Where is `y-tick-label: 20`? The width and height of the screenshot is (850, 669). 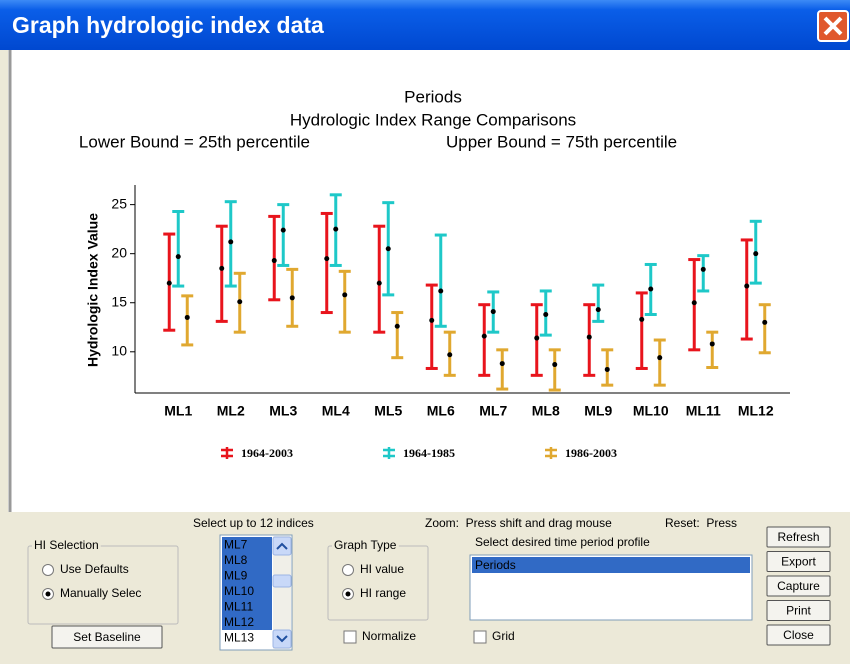
y-tick-label: 20 is located at coordinates (119, 252).